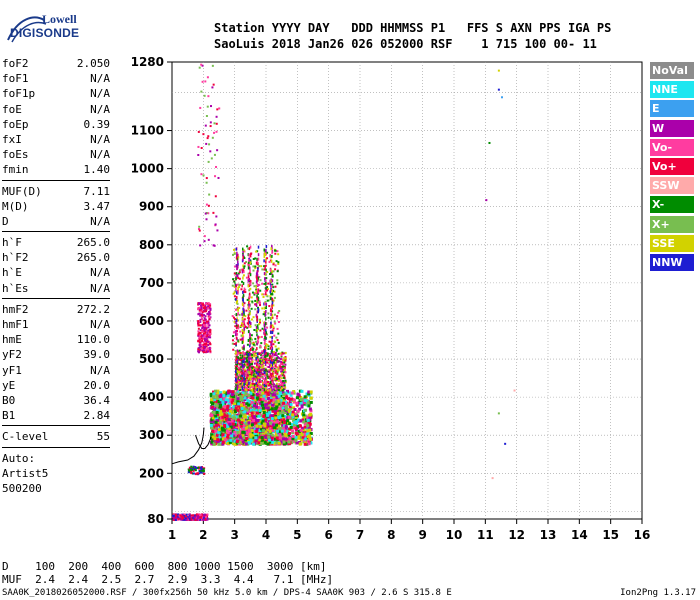 The width and height of the screenshot is (700, 600). I want to click on param-value: N/A, so click(100, 370).